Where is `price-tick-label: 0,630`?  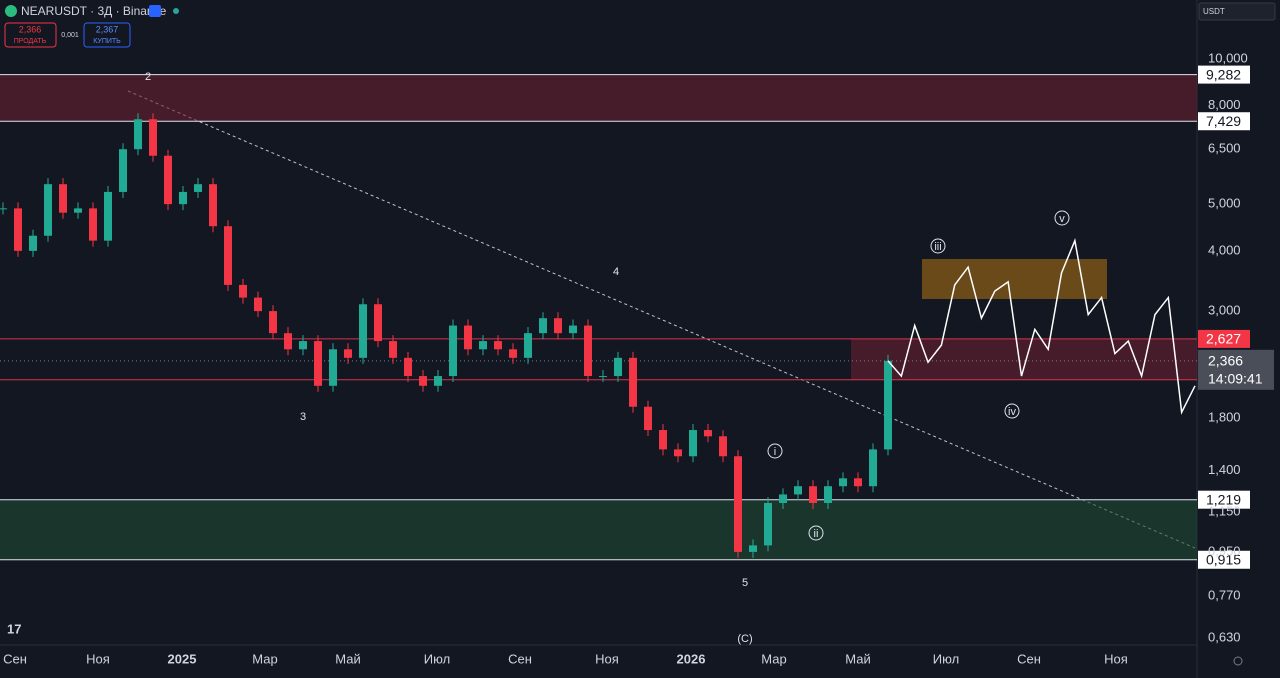 price-tick-label: 0,630 is located at coordinates (1224, 636).